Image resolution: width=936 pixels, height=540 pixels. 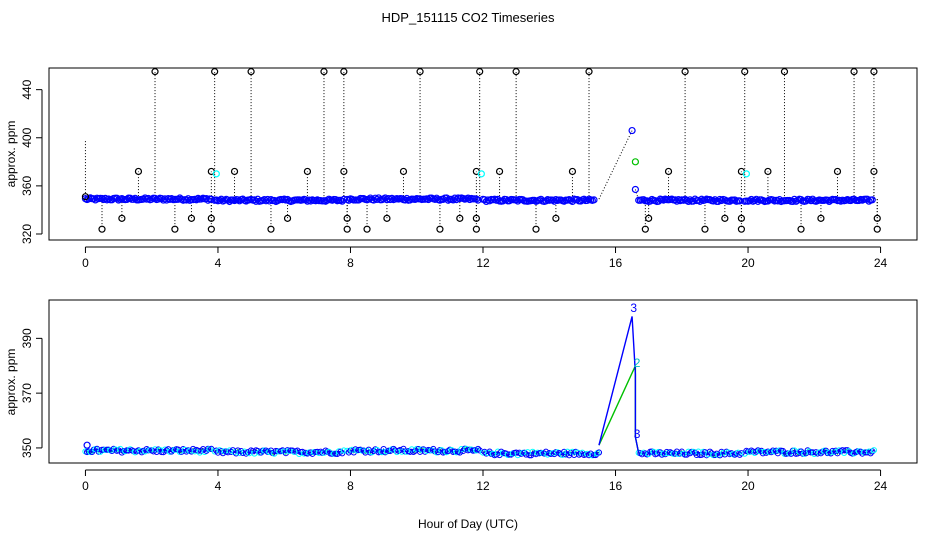 What do you see at coordinates (218, 486) in the screenshot?
I see `bottom-x-tick-label: 4` at bounding box center [218, 486].